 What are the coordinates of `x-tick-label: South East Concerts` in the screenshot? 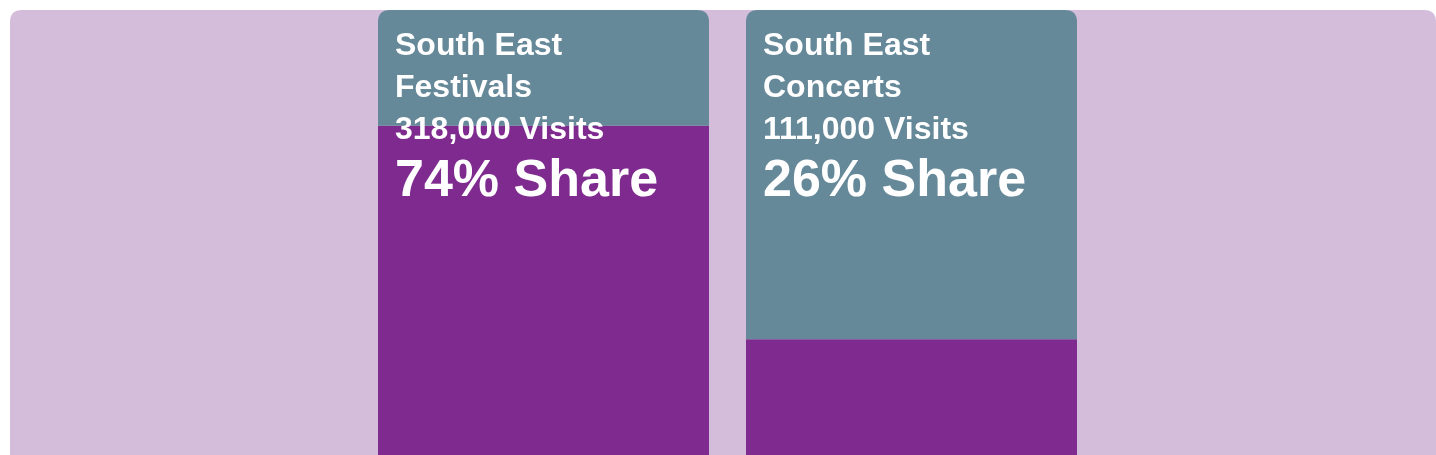 It's located at (847, 65).